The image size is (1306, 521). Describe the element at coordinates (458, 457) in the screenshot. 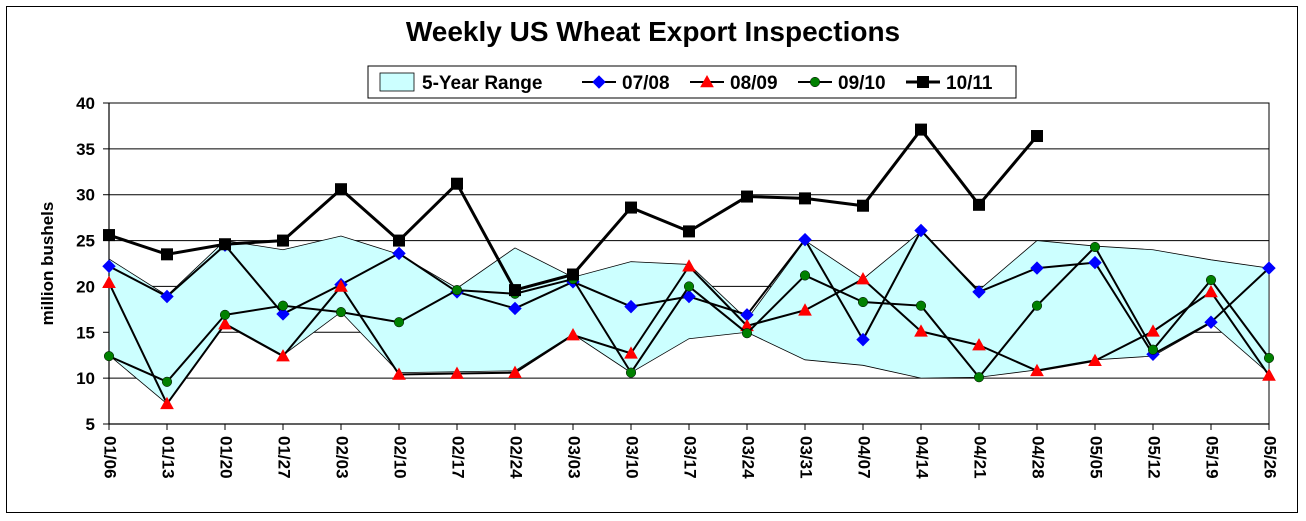

I see `x-tick-label: 02/17` at that location.